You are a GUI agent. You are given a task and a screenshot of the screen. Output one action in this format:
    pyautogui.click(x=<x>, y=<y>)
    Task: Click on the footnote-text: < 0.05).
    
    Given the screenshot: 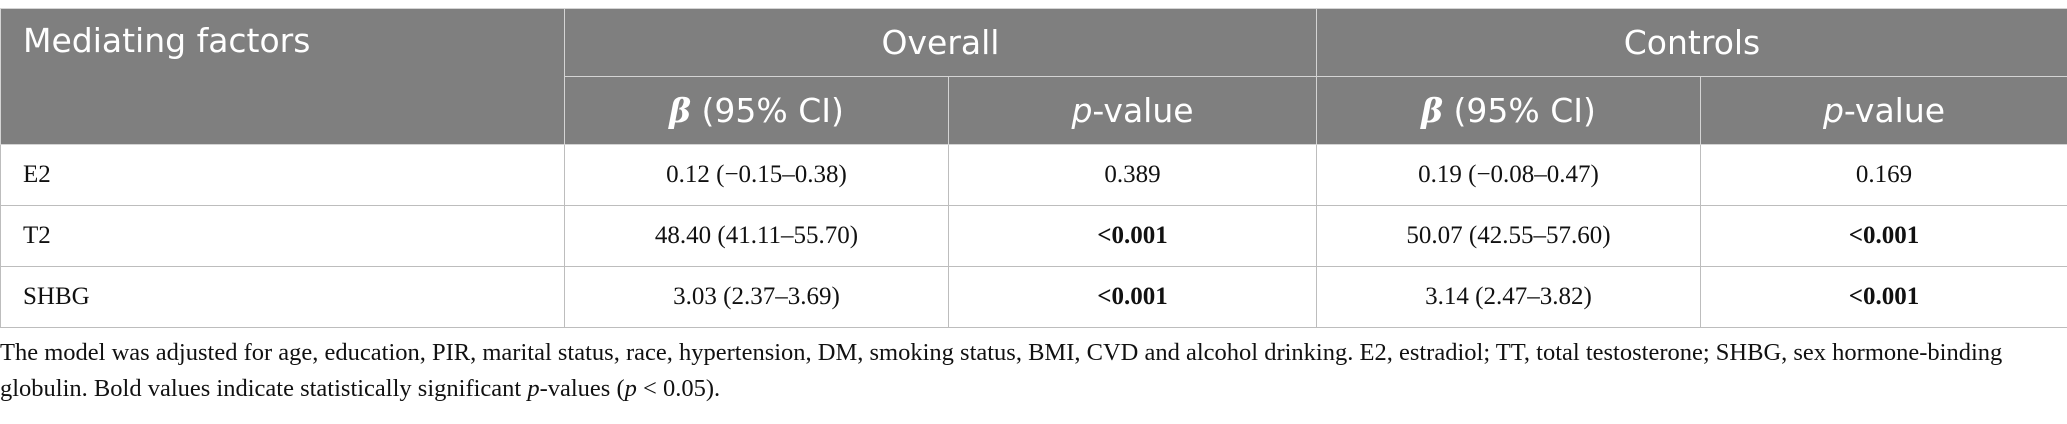 What is the action you would take?
    pyautogui.click(x=678, y=388)
    